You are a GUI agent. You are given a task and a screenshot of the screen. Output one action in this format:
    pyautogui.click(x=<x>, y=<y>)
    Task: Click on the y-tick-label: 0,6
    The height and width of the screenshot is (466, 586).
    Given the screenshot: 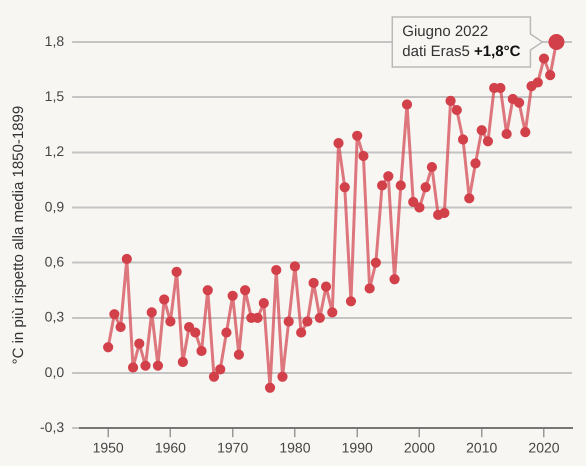 What is the action you would take?
    pyautogui.click(x=54, y=262)
    